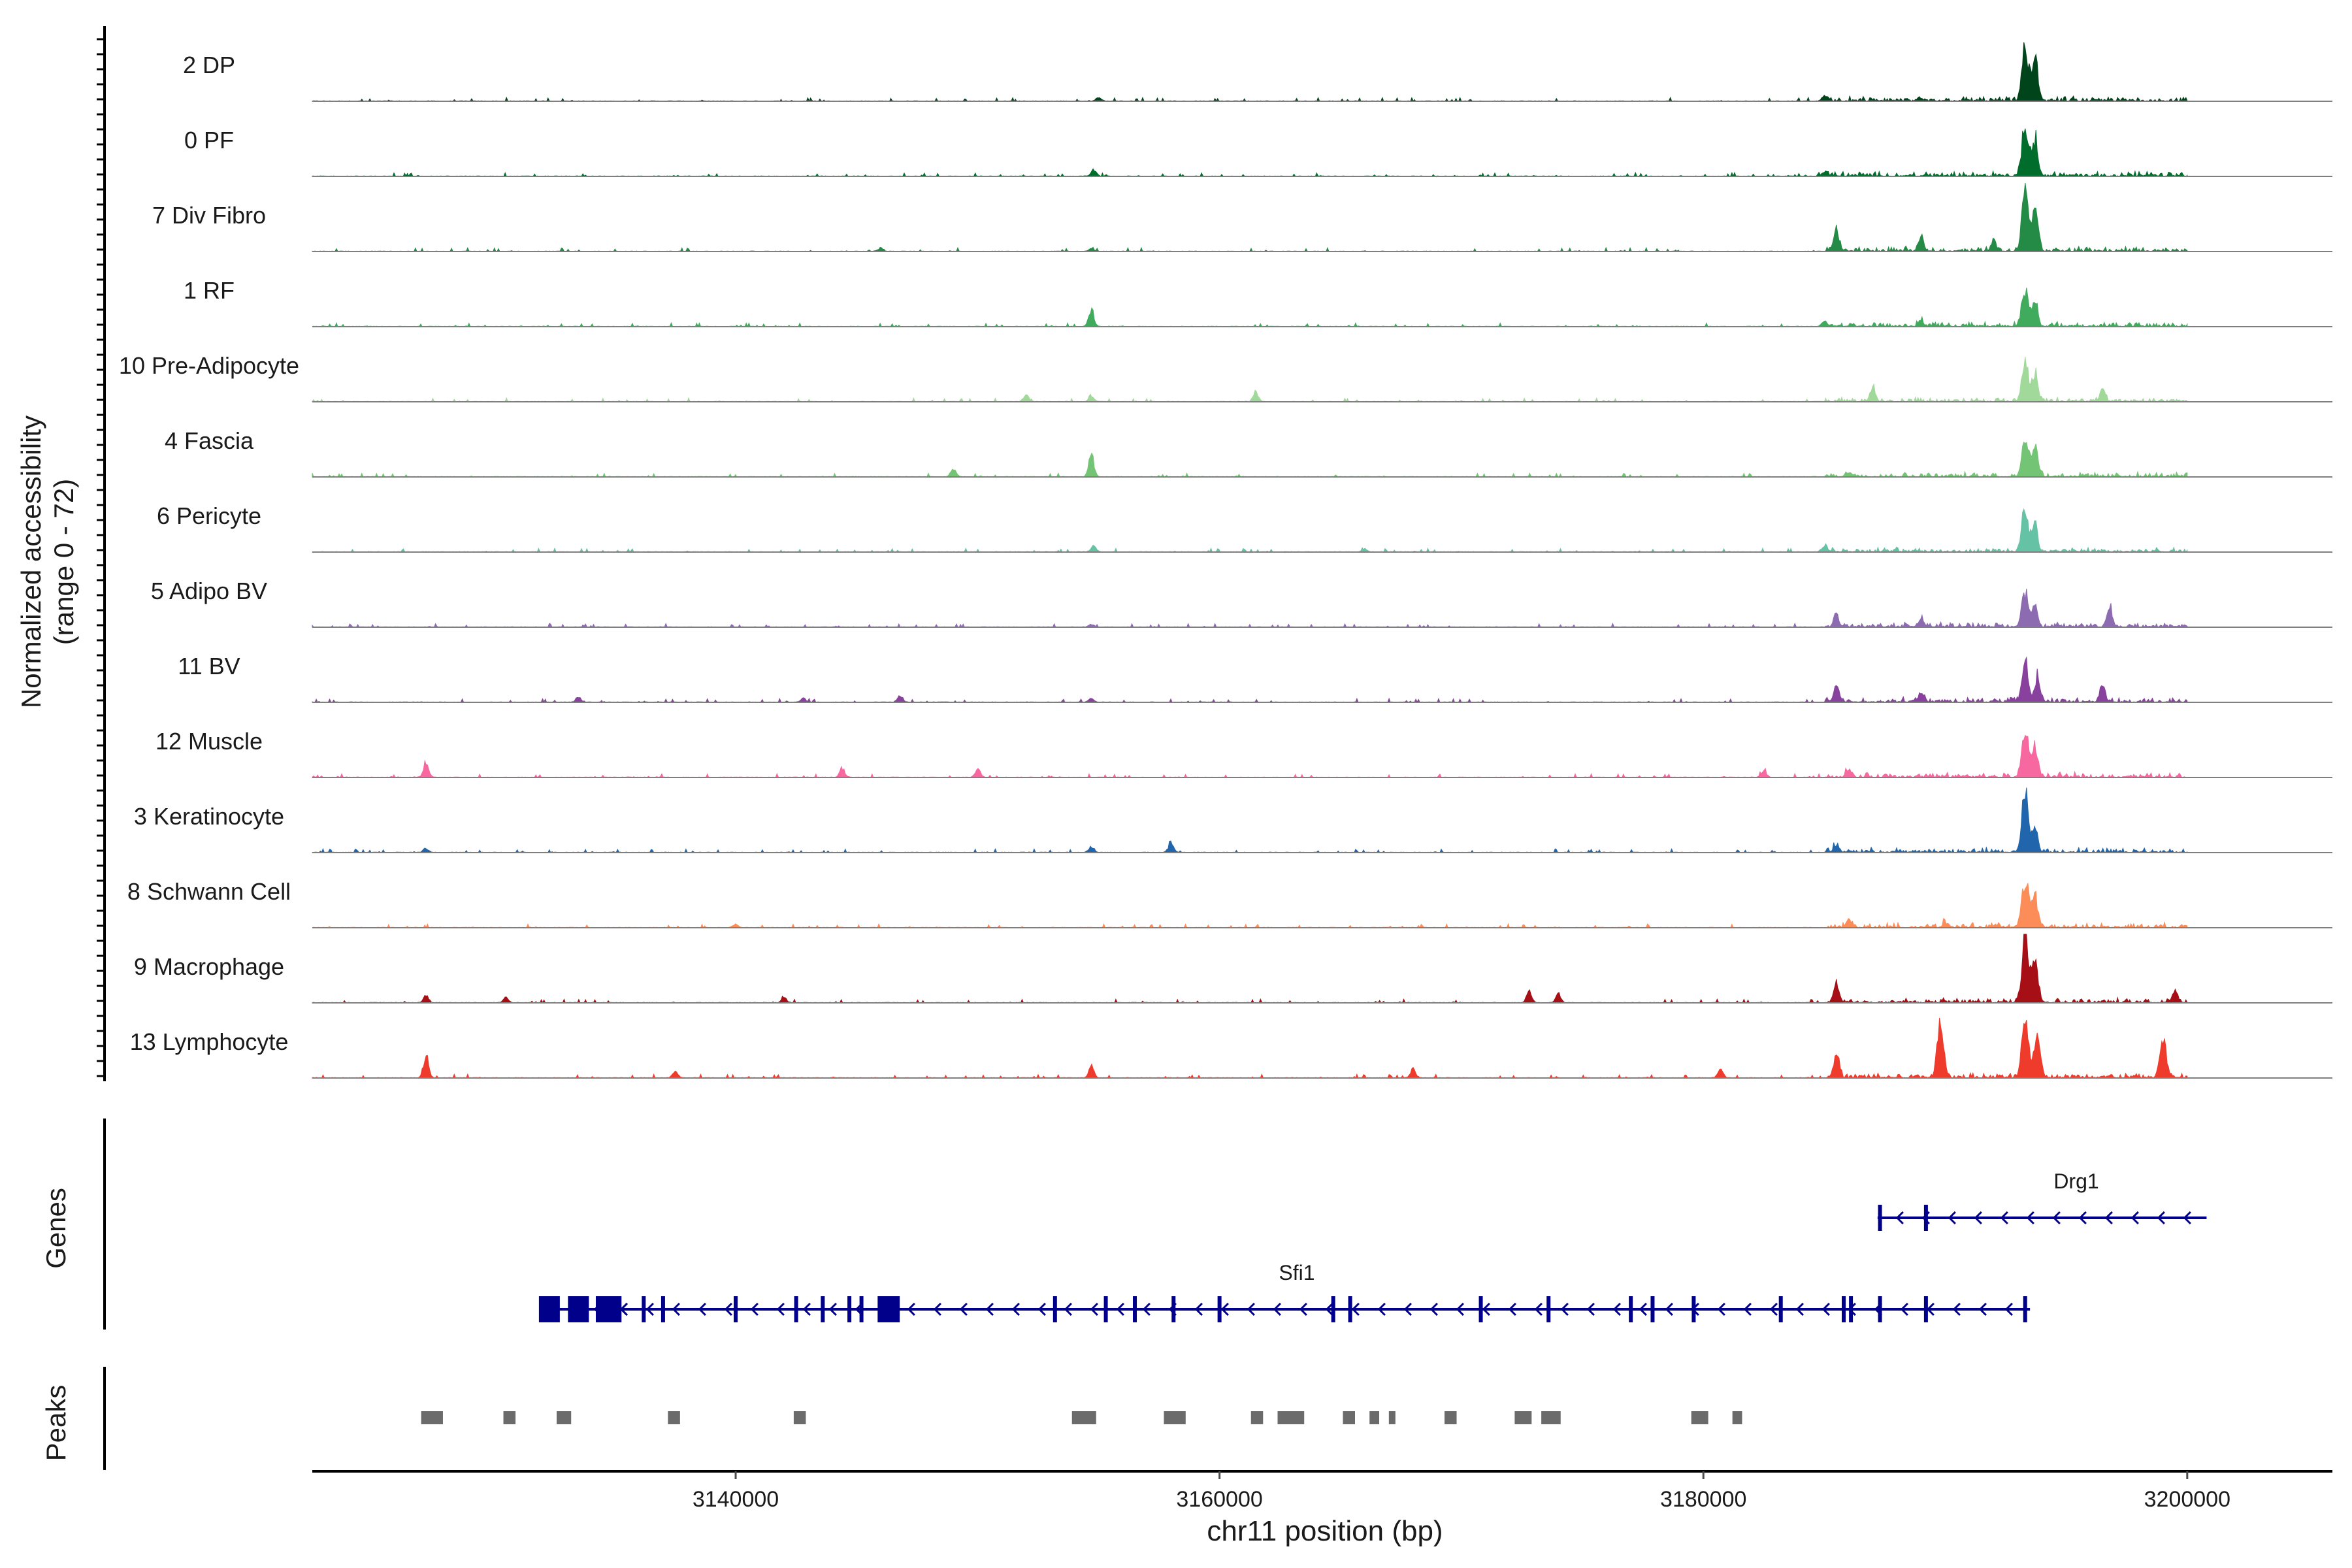 This screenshot has width=2352, height=1568. Describe the element at coordinates (1242, 217) in the screenshot. I see `coverage-track: 7 Div Fibro` at that location.